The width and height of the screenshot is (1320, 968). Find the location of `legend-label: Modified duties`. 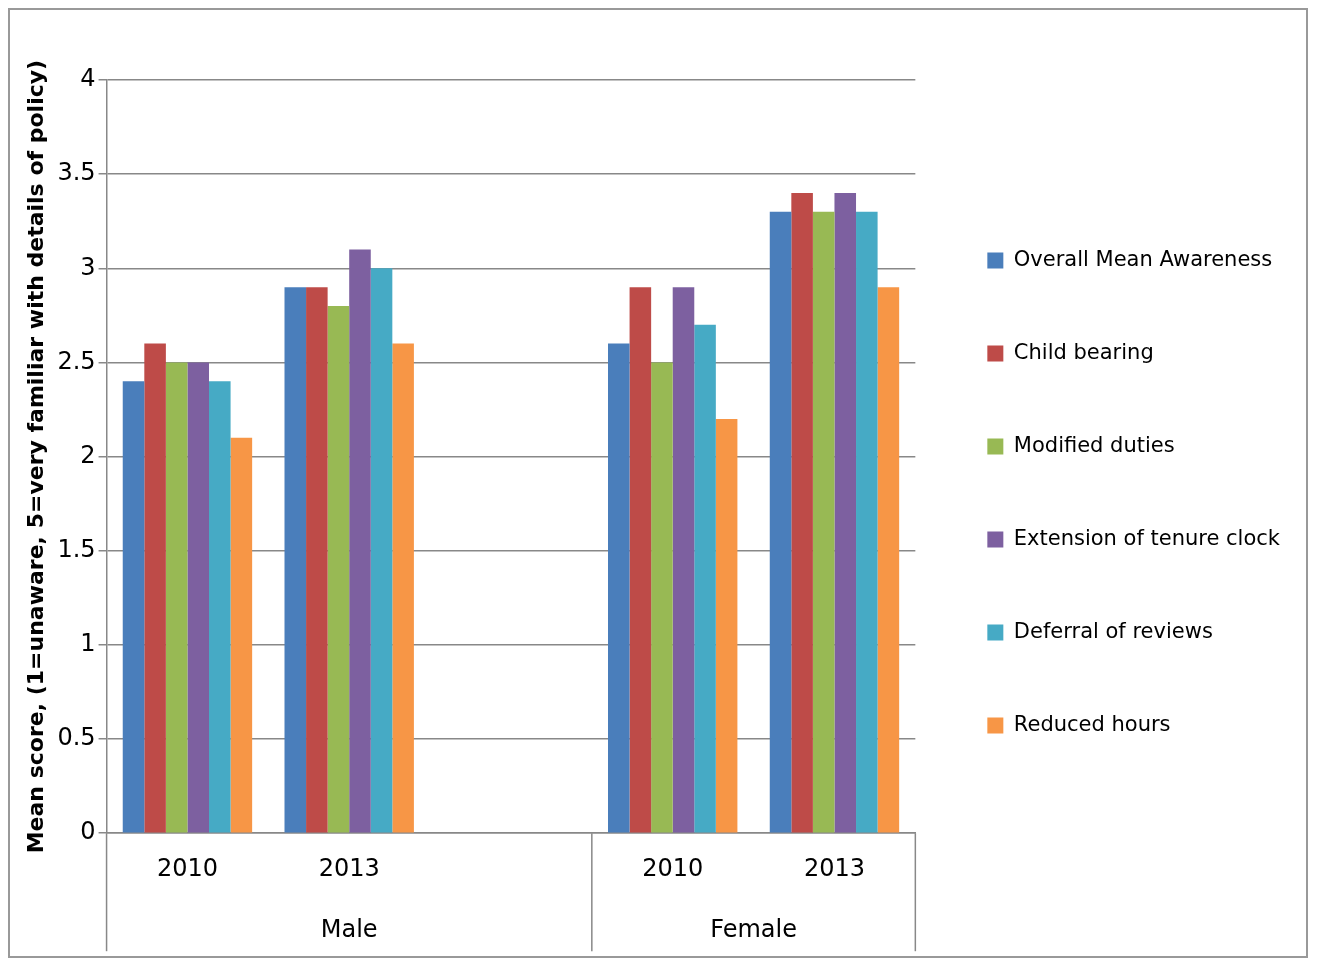

legend-label: Modified duties is located at coordinates (1094, 444).